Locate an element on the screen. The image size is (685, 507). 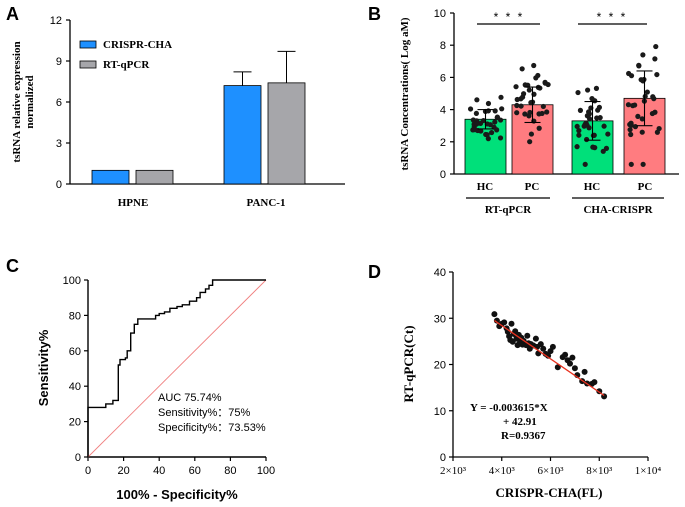
roc-annotation-specificity: Specificity%：73.53% is located at coordinates (212, 428).